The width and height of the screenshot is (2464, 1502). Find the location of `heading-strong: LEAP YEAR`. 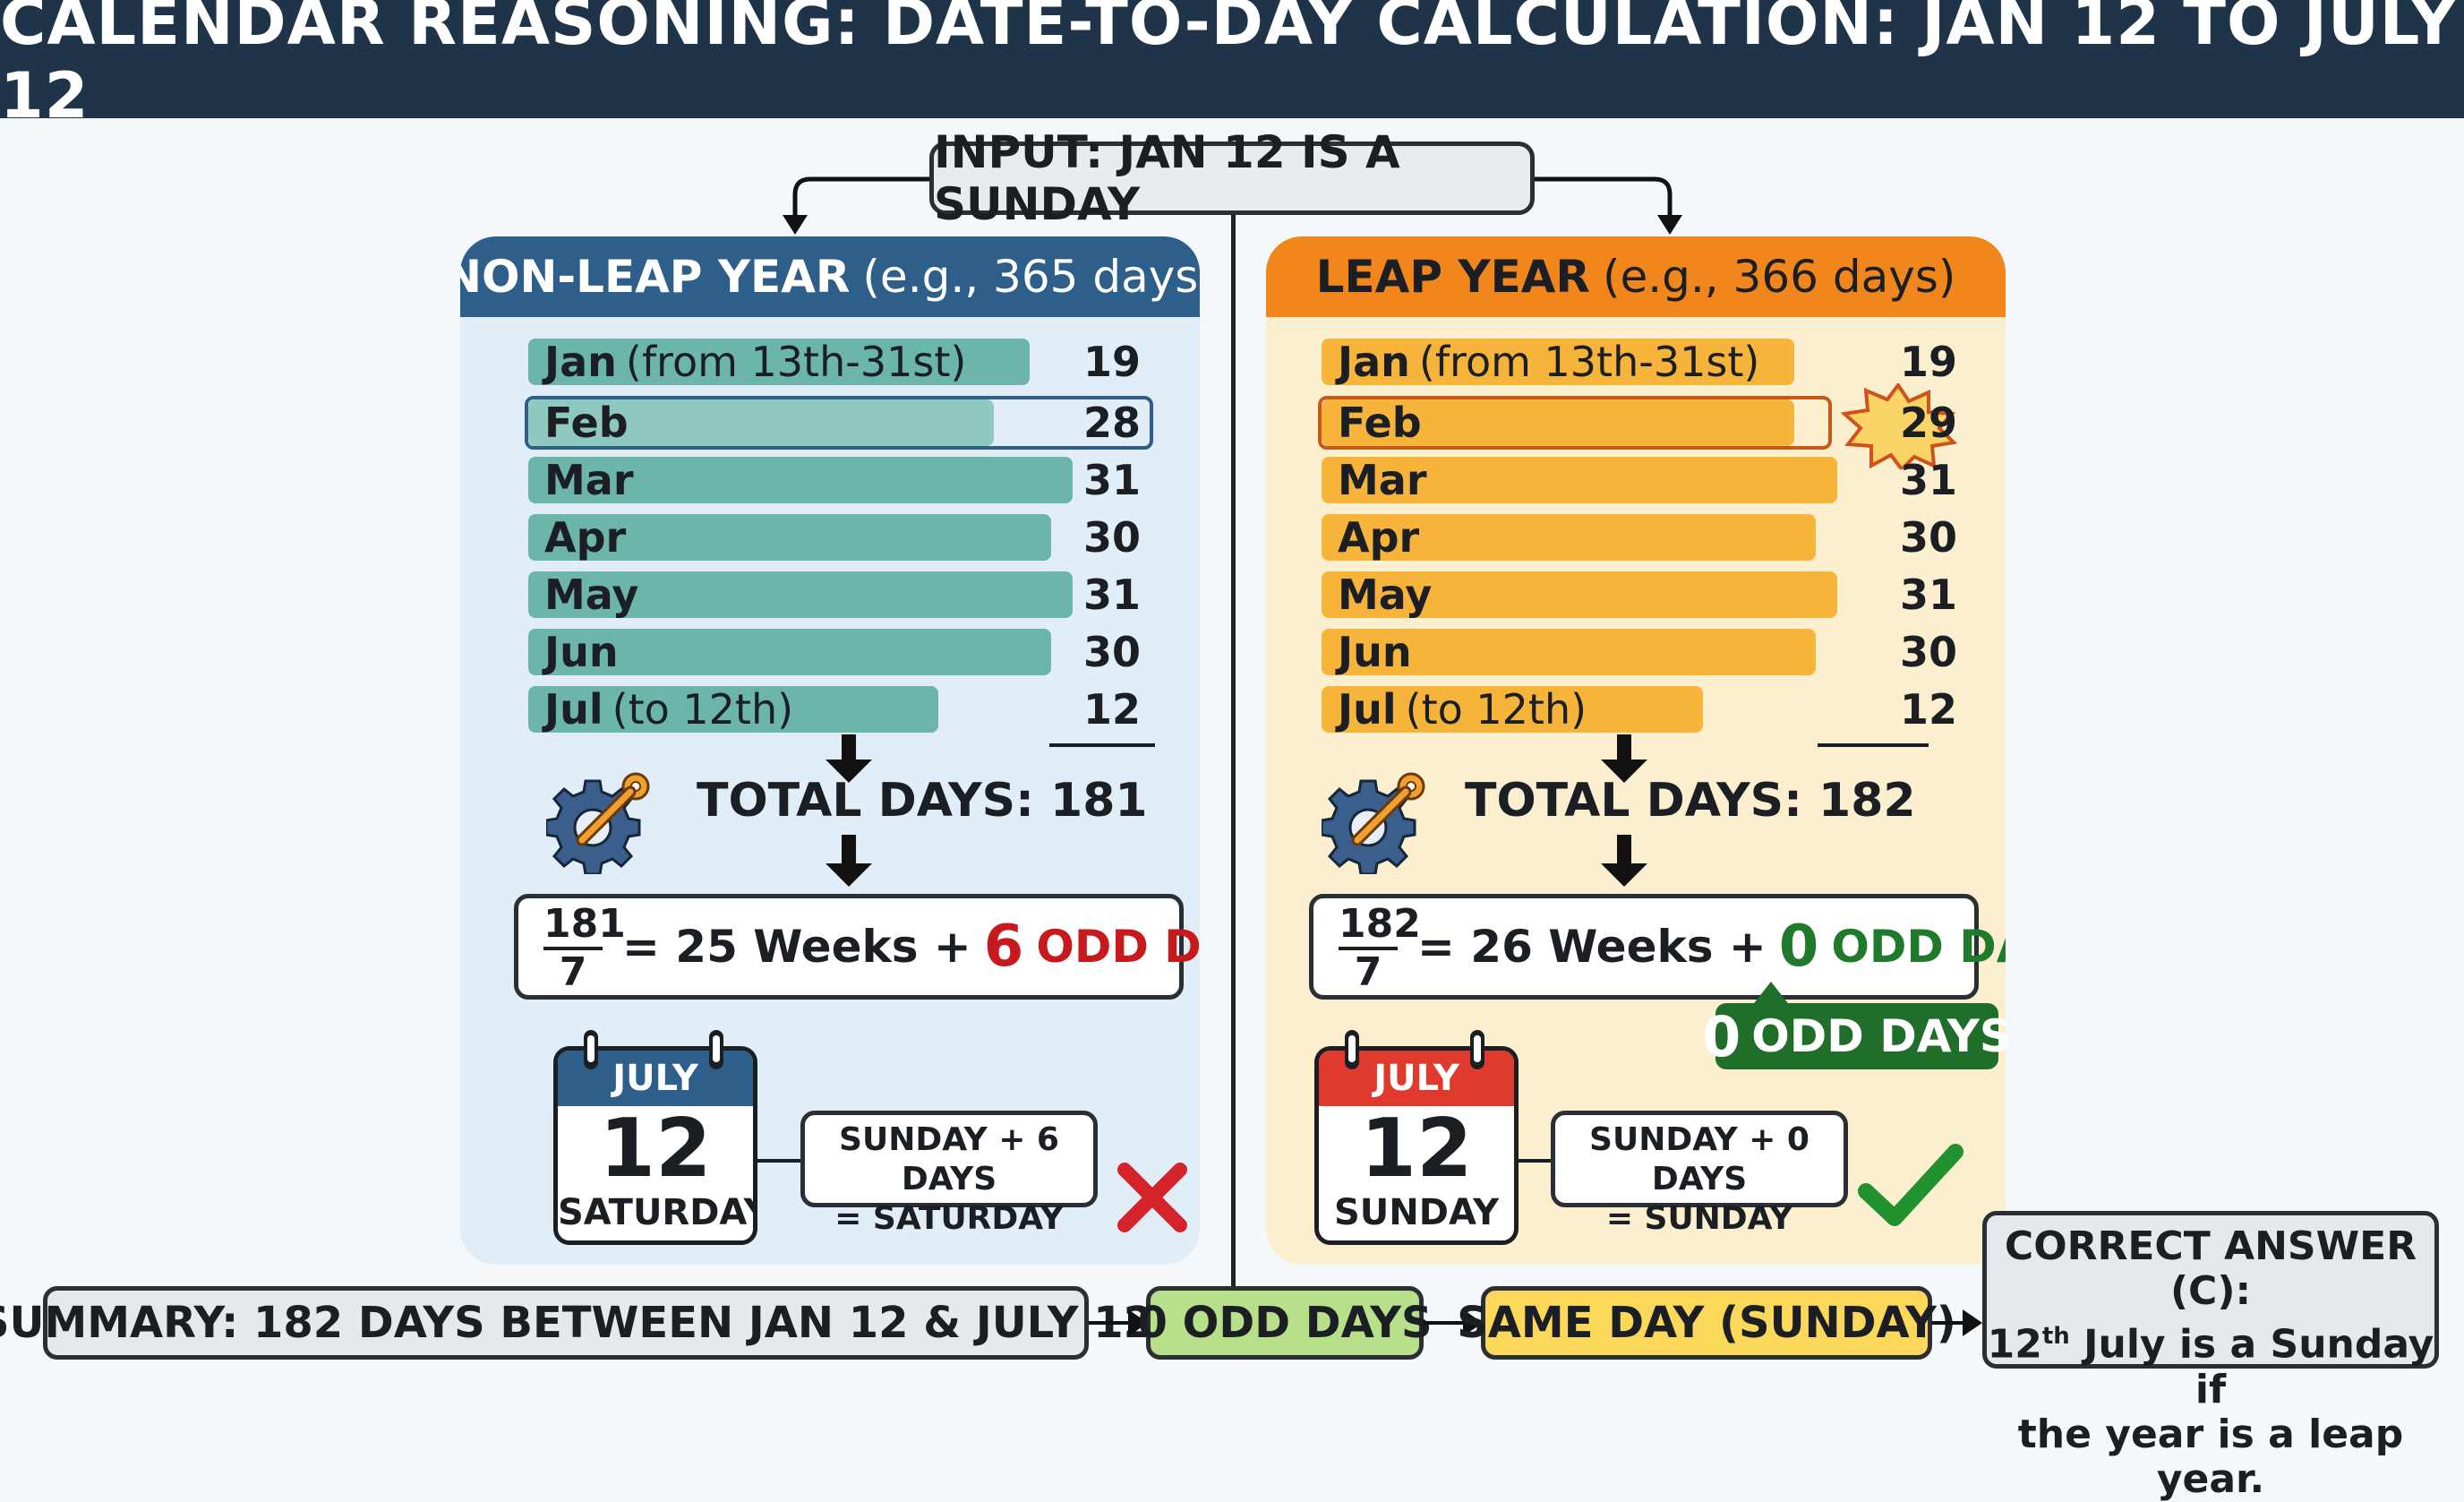

heading-strong: LEAP YEAR is located at coordinates (1452, 277).